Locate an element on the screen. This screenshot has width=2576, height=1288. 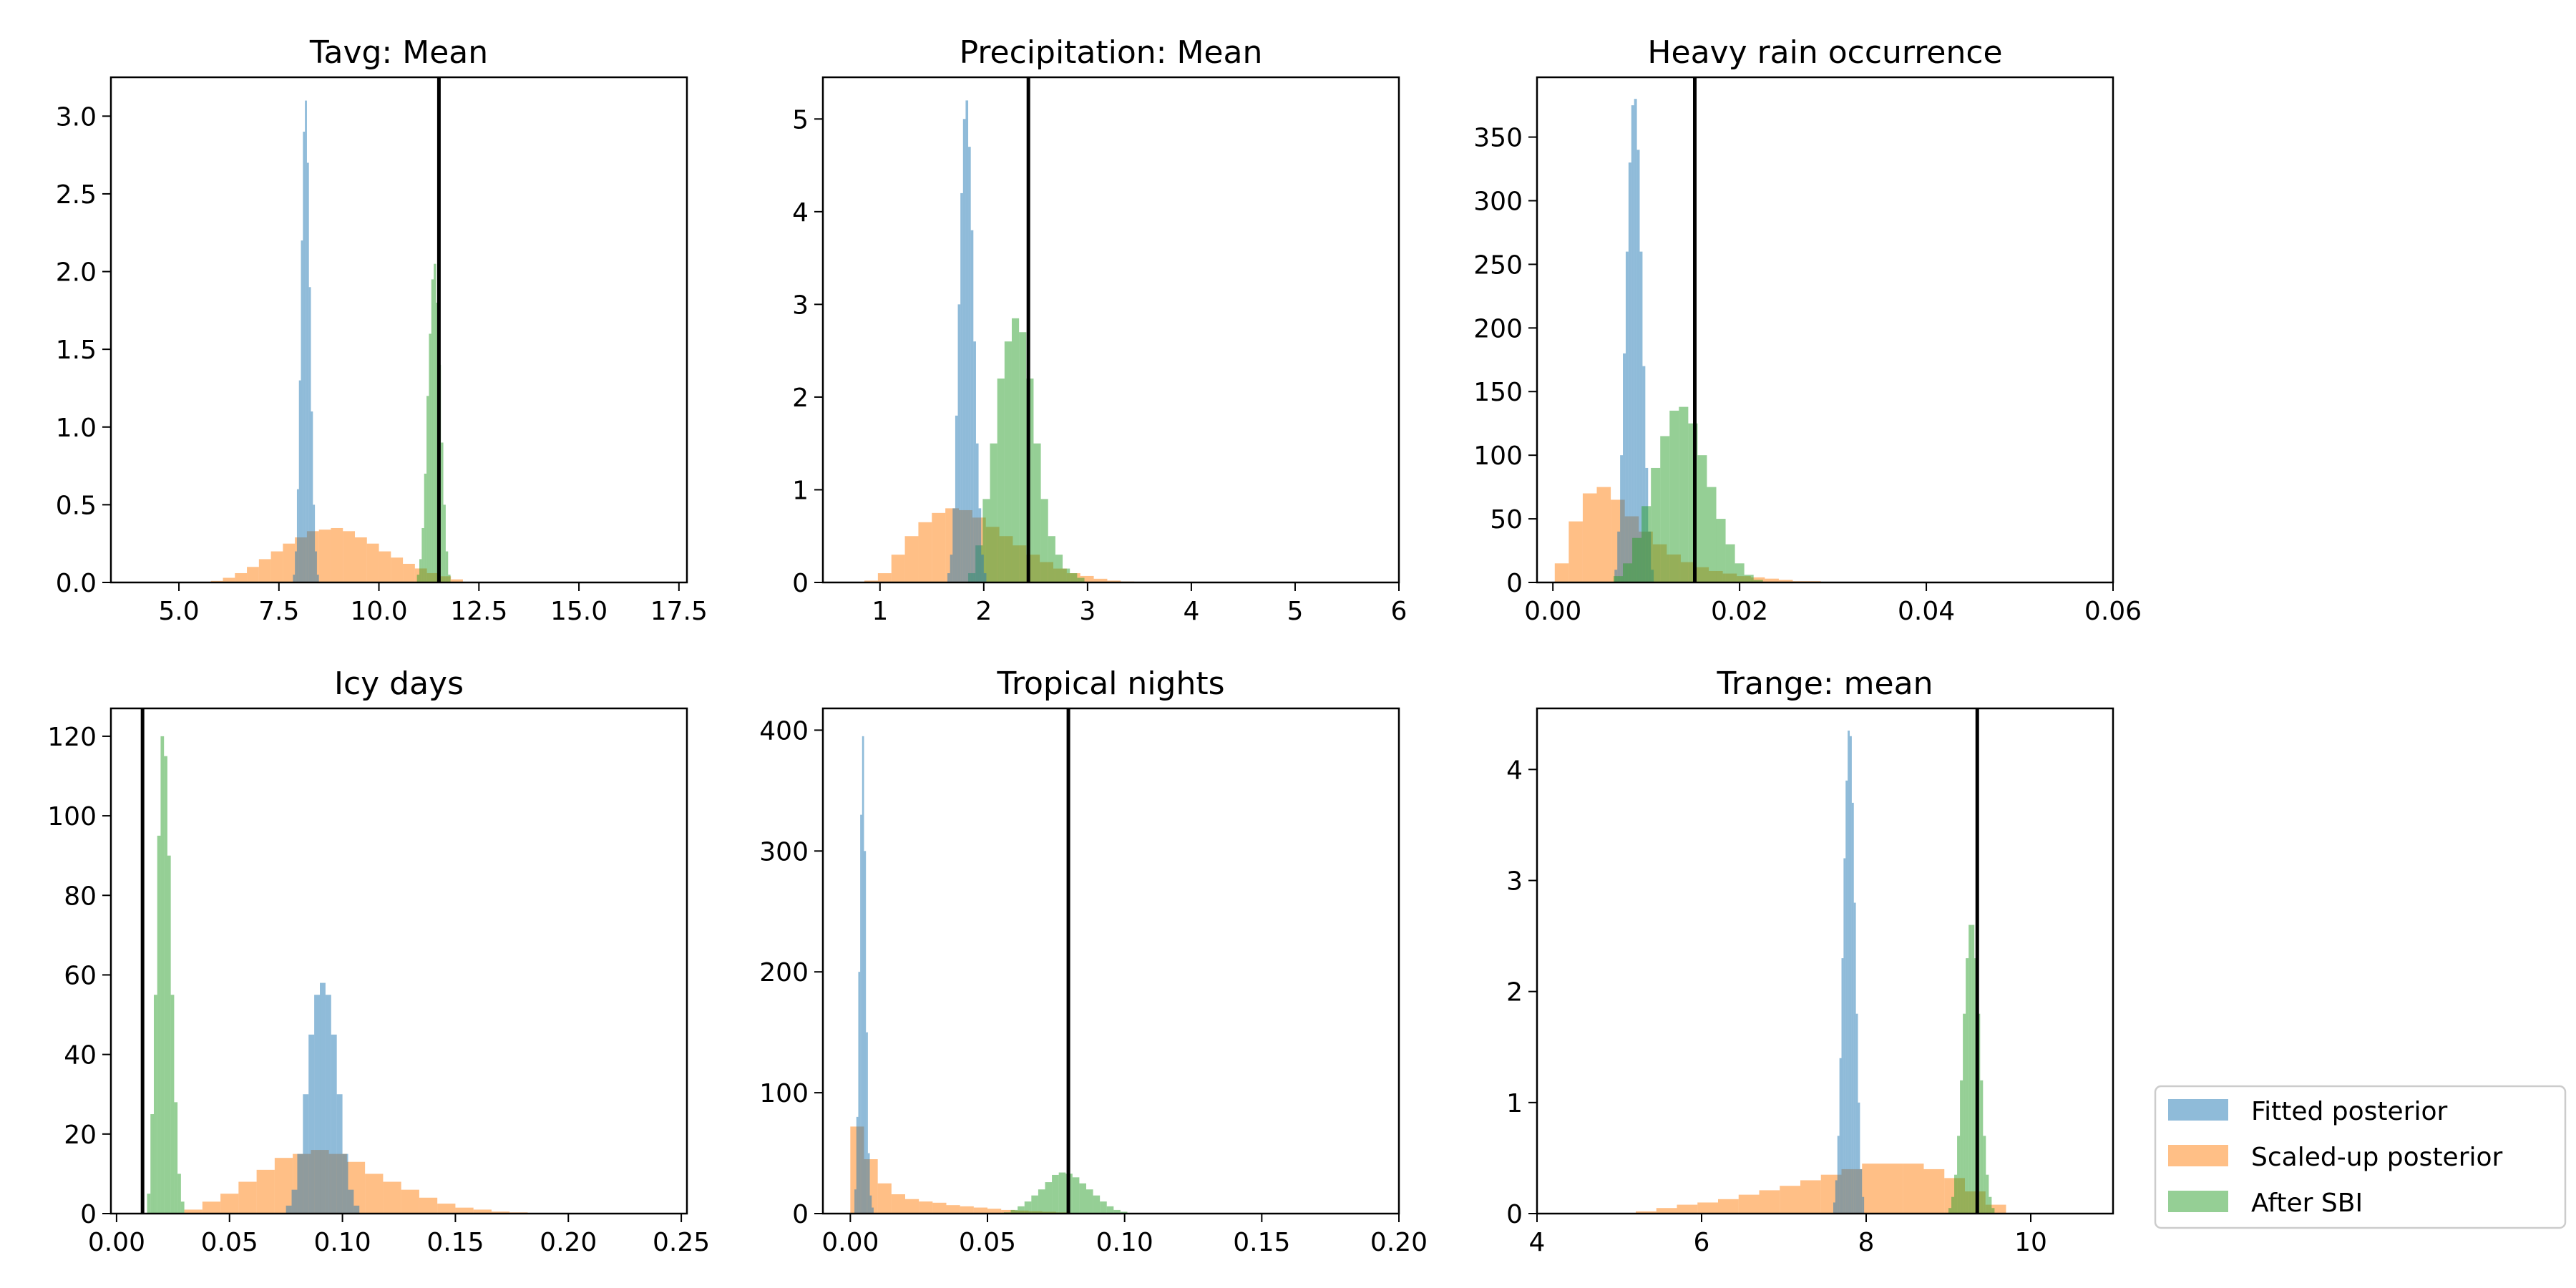
x-tick-label: 4 is located at coordinates (1537, 1242).